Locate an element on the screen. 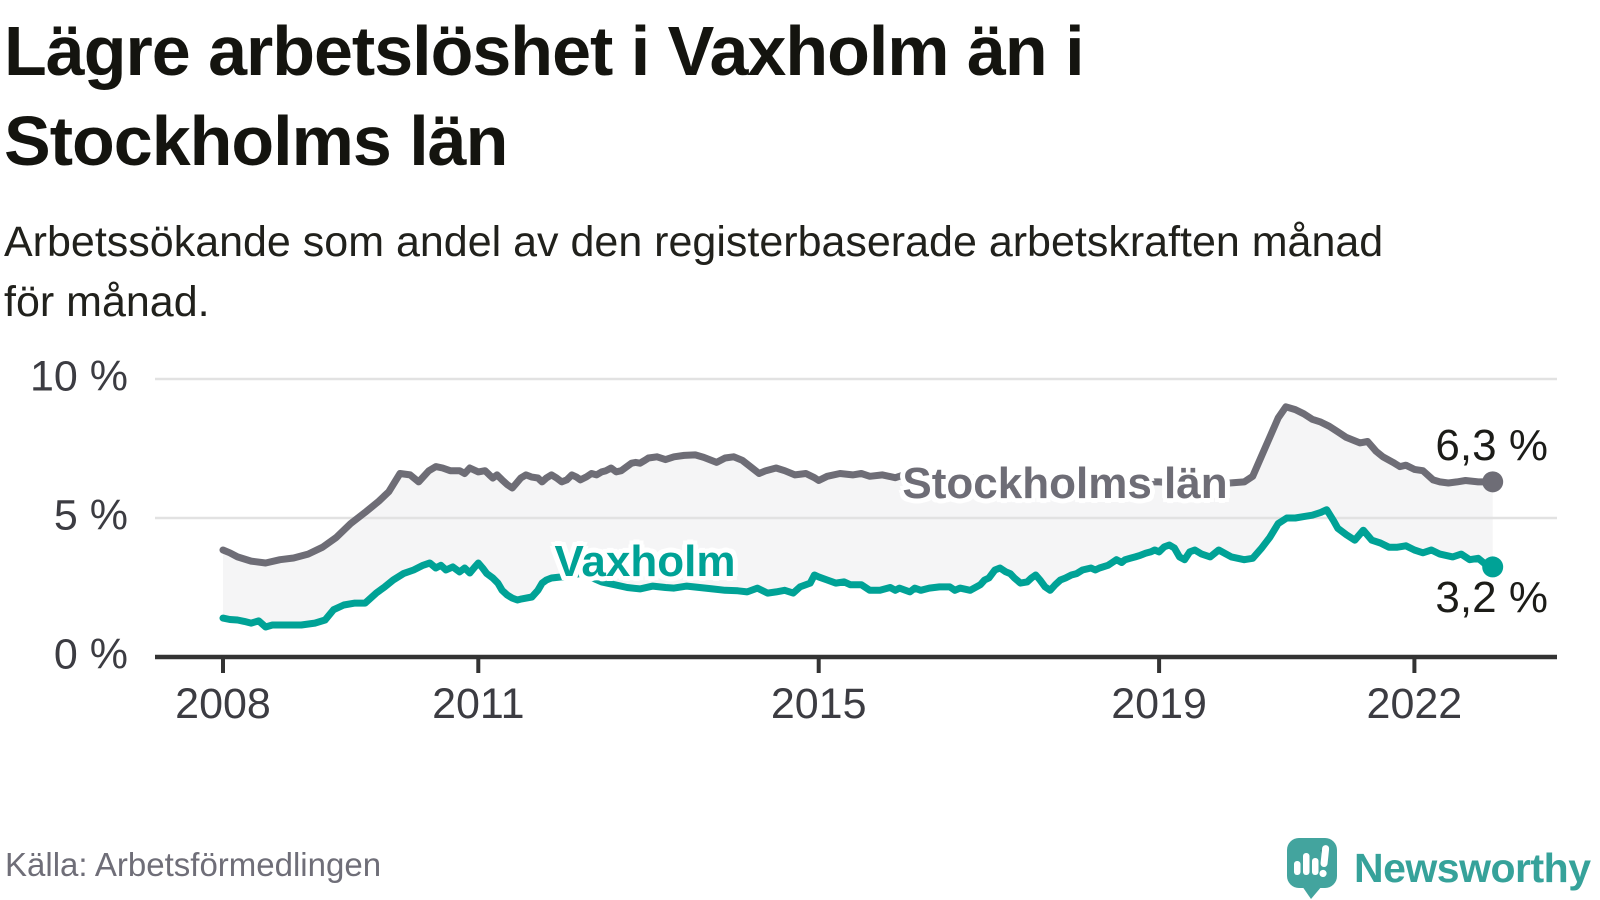 The width and height of the screenshot is (1600, 900). vaxholm-line is located at coordinates (858, 568).